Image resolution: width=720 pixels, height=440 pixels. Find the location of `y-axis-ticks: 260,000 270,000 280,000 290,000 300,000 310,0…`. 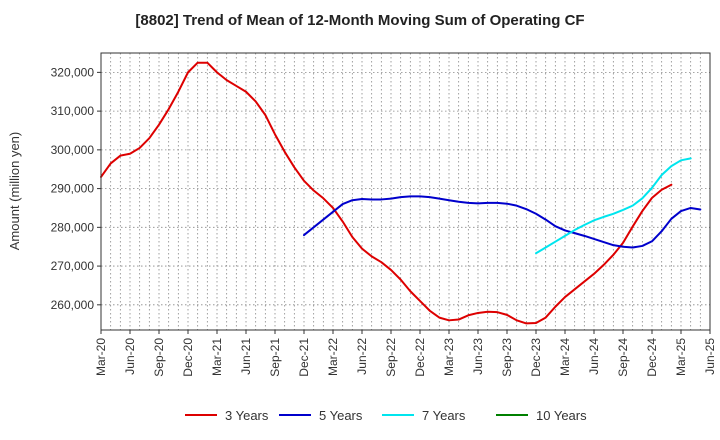

y-axis-ticks: 260,000 270,000 280,000 290,000 300,000 310,0… is located at coordinates (76, 188).